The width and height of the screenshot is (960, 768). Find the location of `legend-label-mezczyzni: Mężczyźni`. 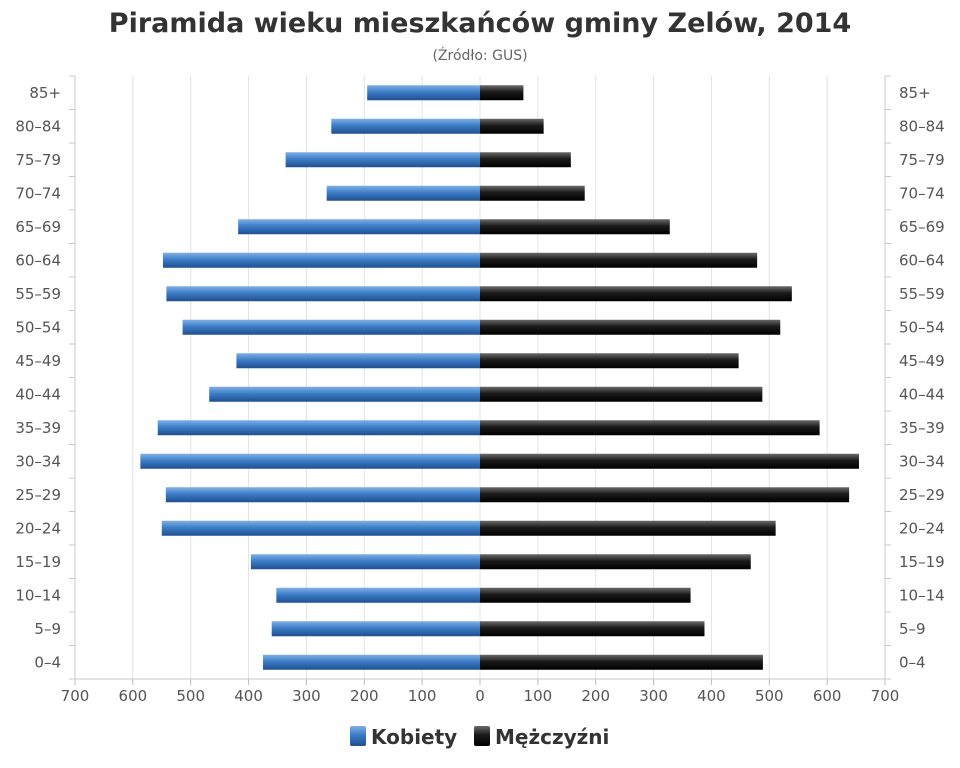

legend-label-mezczyzni: Mężczyźni is located at coordinates (552, 737).